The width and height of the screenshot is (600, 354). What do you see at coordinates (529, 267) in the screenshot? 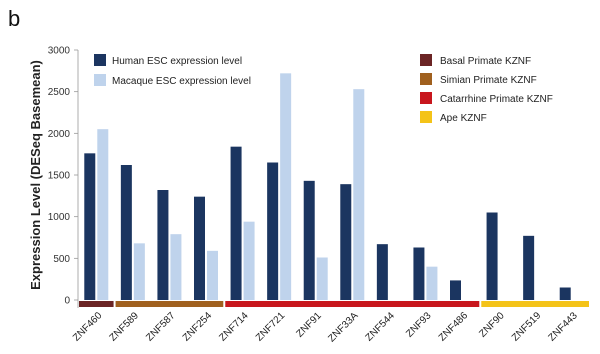
I see `bar-human-znf519` at bounding box center [529, 267].